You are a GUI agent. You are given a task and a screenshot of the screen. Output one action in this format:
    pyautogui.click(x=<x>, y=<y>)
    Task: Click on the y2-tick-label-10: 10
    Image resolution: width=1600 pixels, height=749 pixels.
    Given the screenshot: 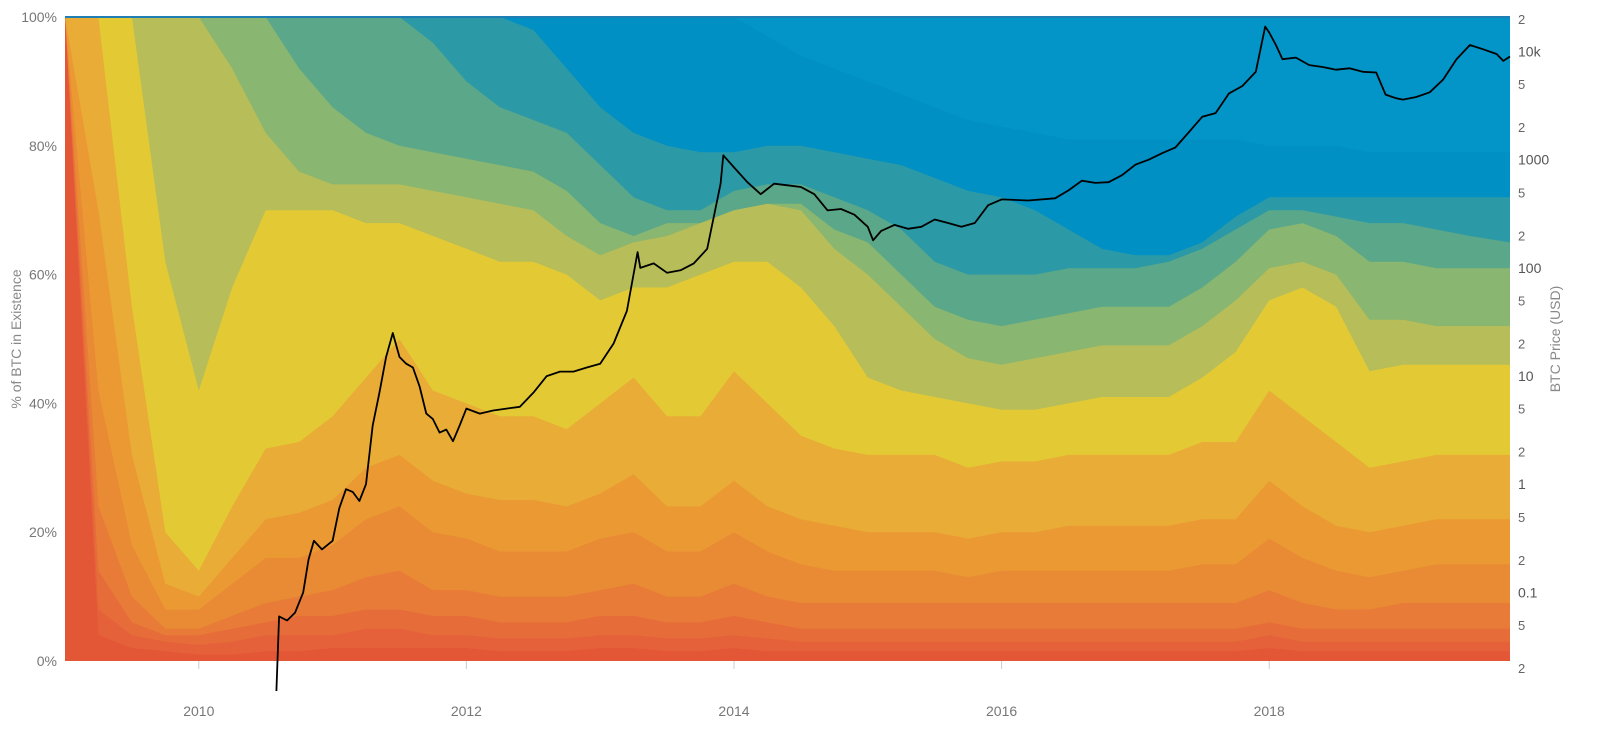 What is the action you would take?
    pyautogui.click(x=1526, y=376)
    